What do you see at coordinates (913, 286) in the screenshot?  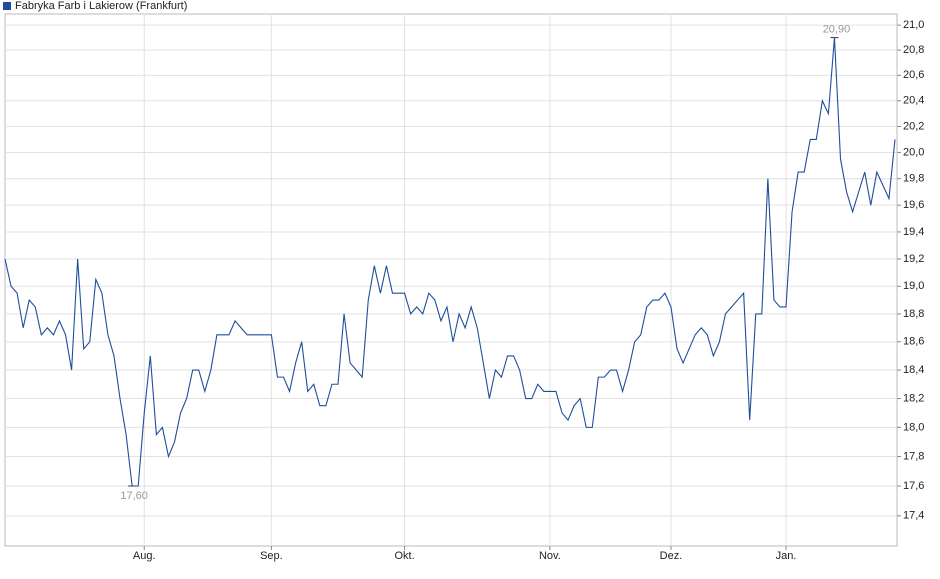 I see `y-tick-label: 19,0` at bounding box center [913, 286].